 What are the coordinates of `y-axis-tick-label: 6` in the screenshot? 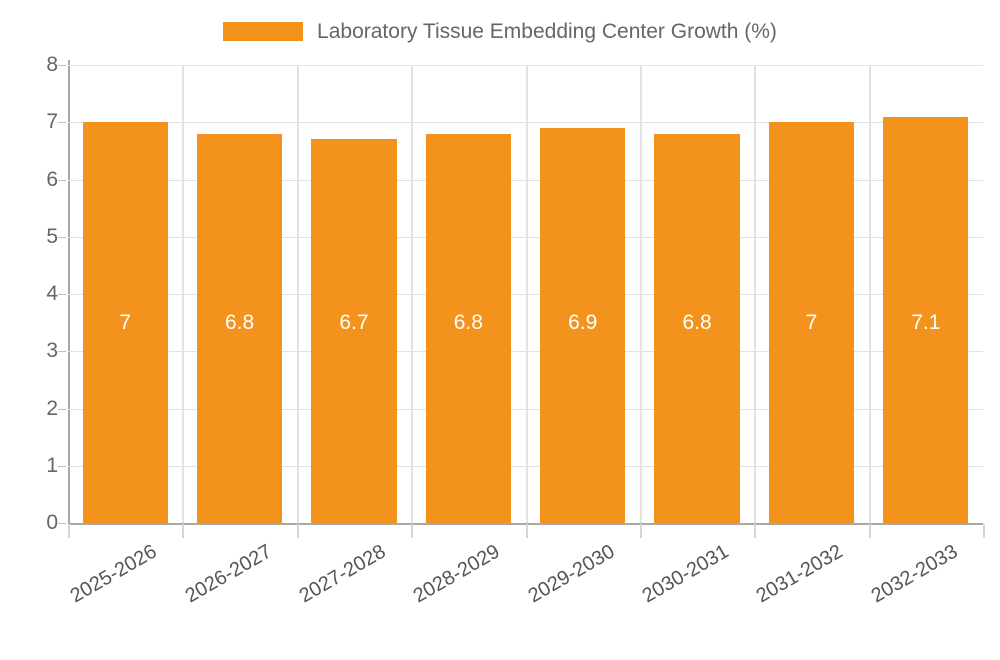 It's located at (52, 179).